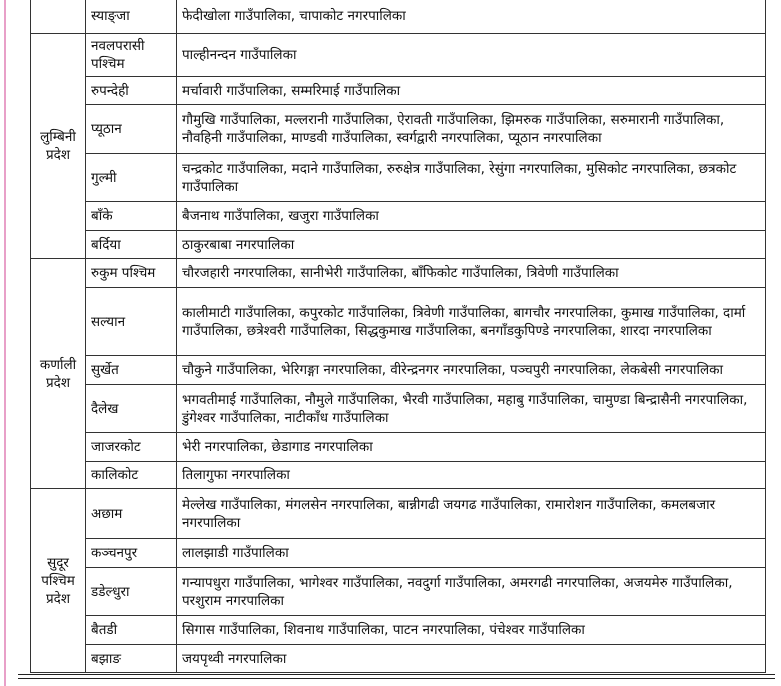  I want to click on units-cell: फेदीखोला गाउँपालिका, चापाकोट नगरपालिका, so click(471, 17).